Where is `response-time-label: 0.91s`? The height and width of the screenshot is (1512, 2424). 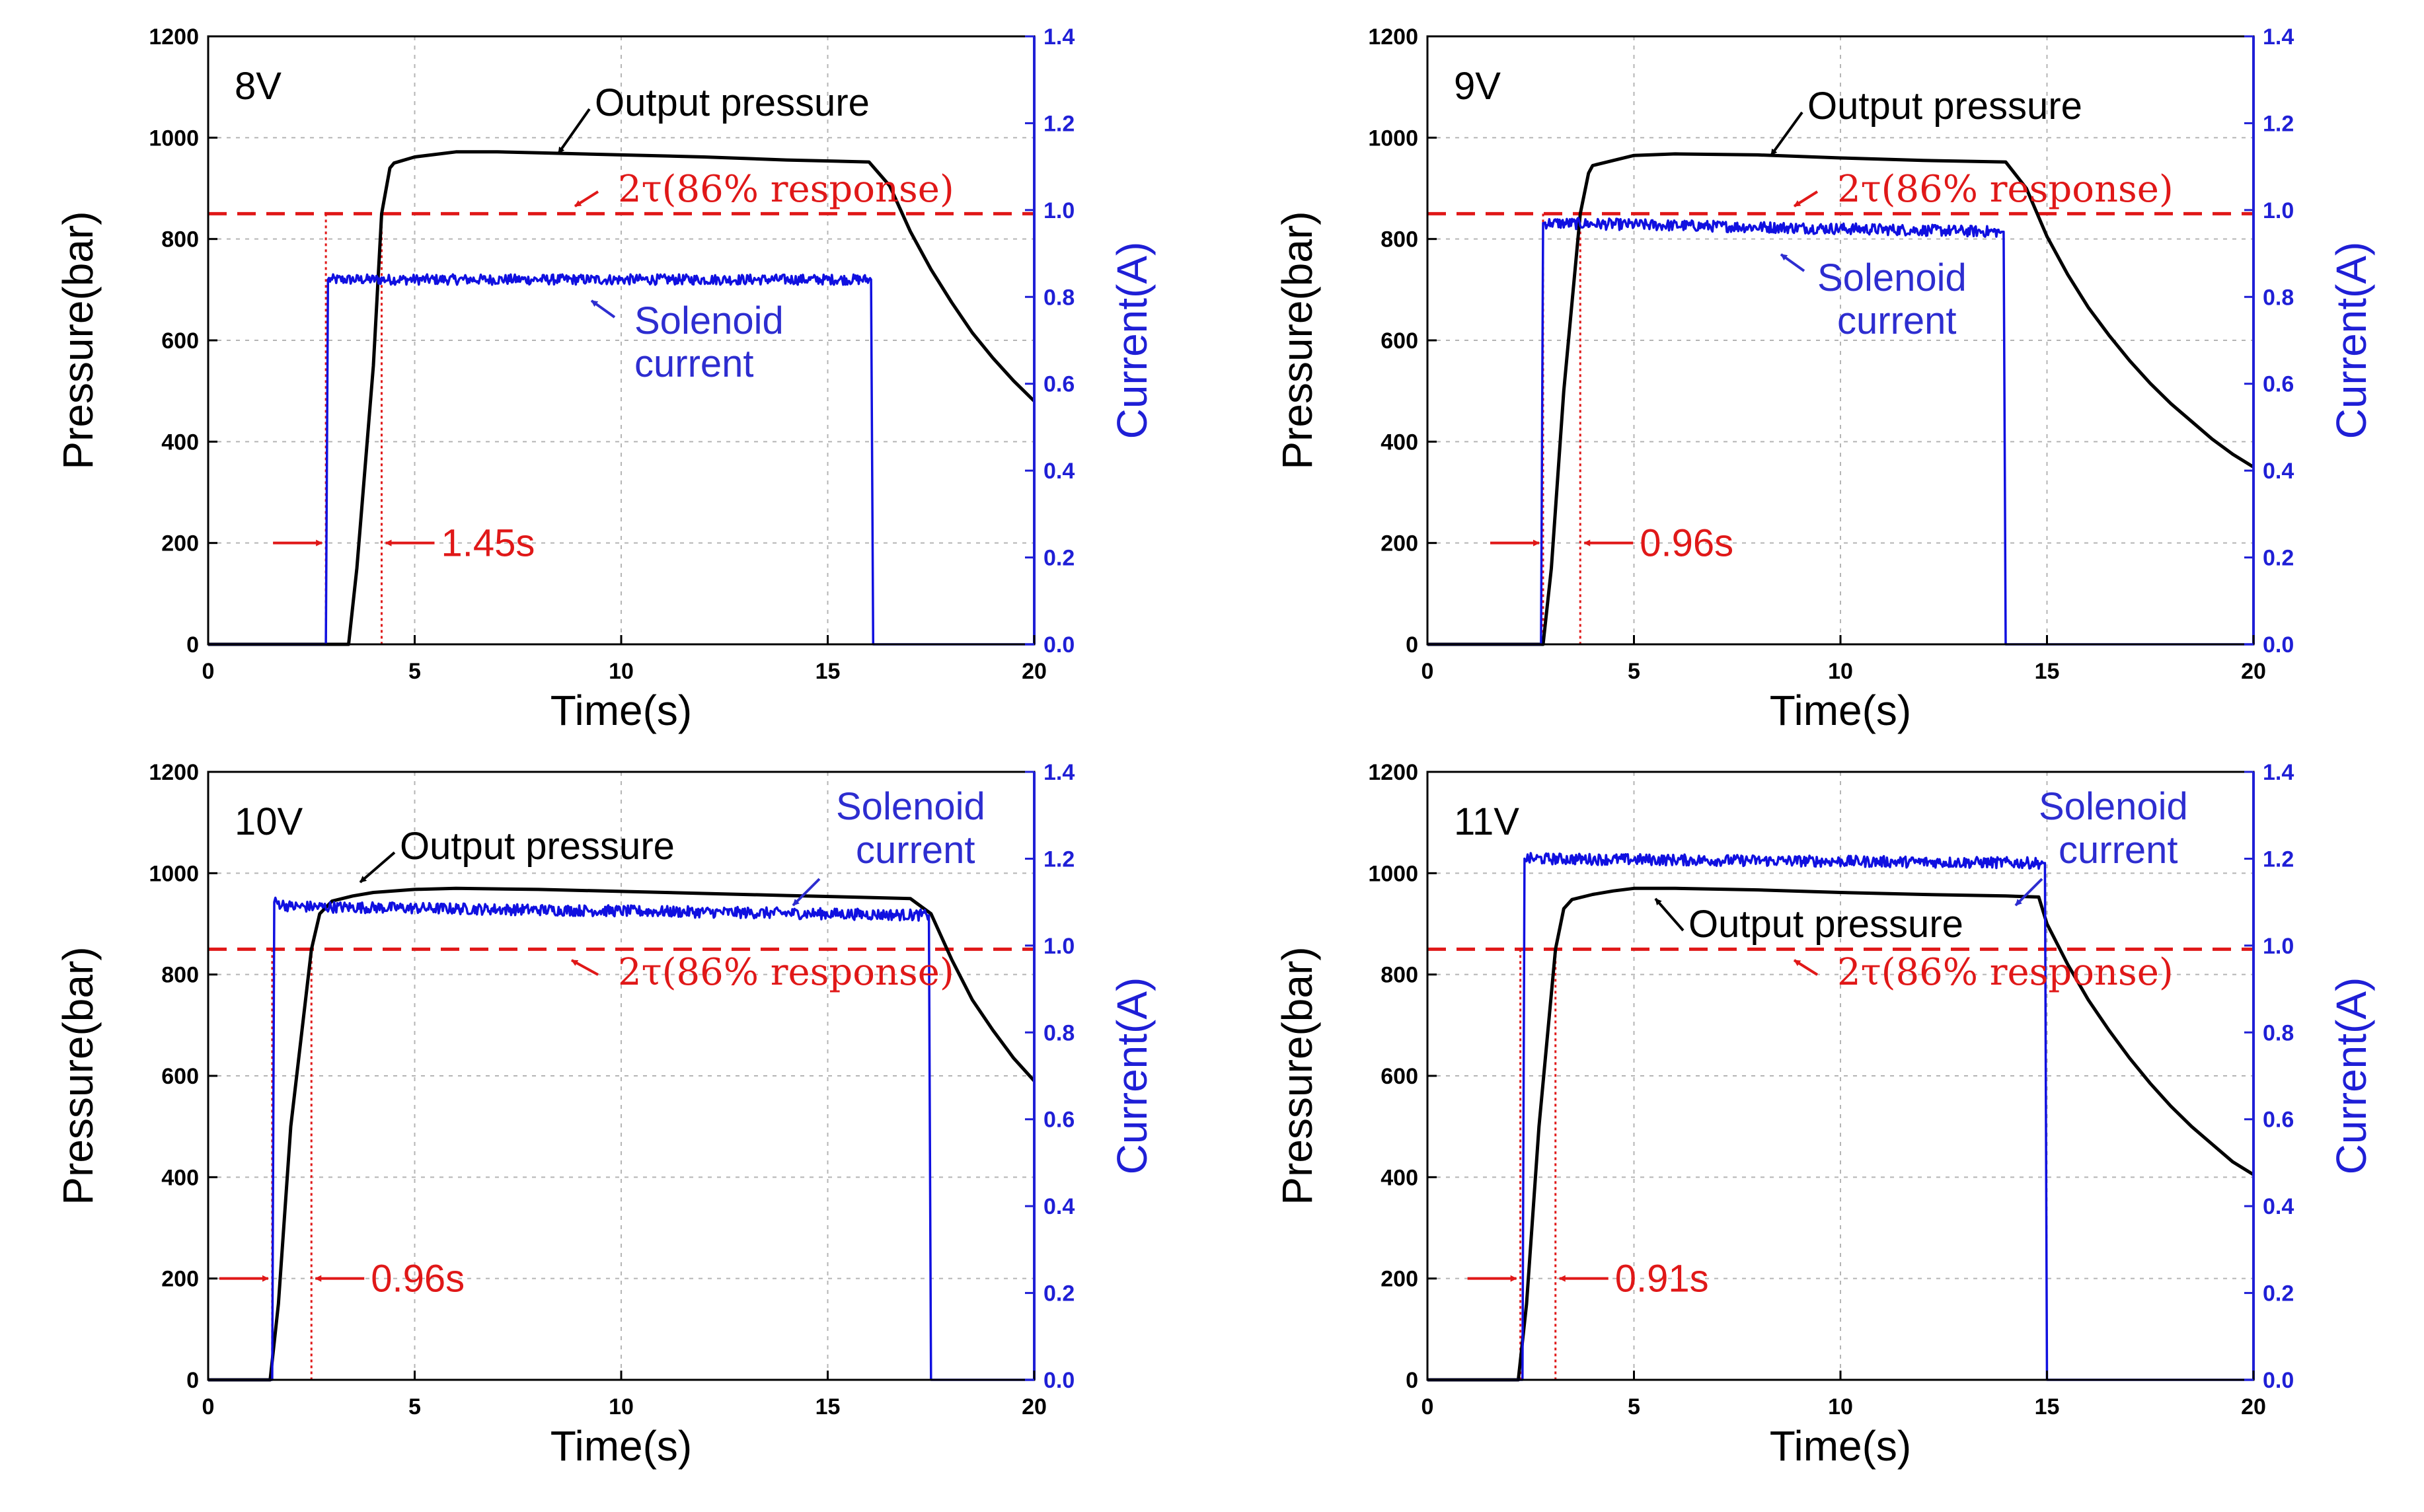 response-time-label: 0.91s is located at coordinates (1662, 1279).